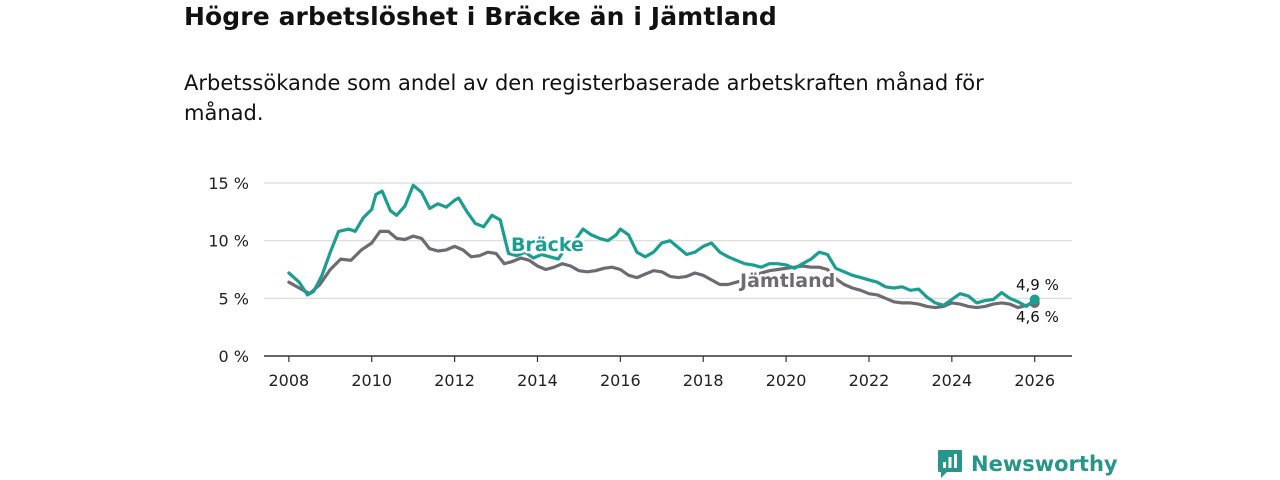 Image resolution: width=1280 pixels, height=480 pixels. What do you see at coordinates (668, 372) in the screenshot?
I see `x-axis: 2008 2010 2012 2014 2016 2018 2020 2022 2024 2026` at bounding box center [668, 372].